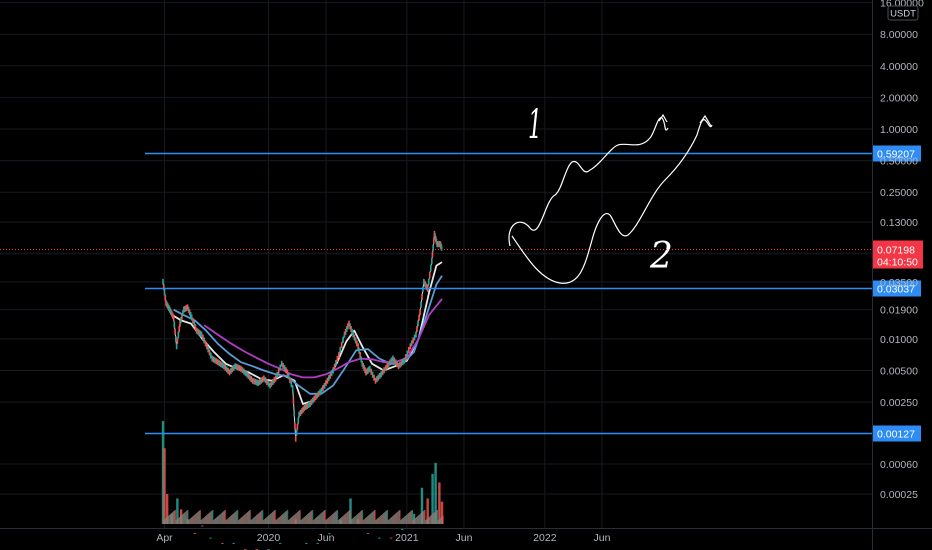 Image resolution: width=932 pixels, height=550 pixels. What do you see at coordinates (164, 538) in the screenshot?
I see `x-tick-label: Apr` at bounding box center [164, 538].